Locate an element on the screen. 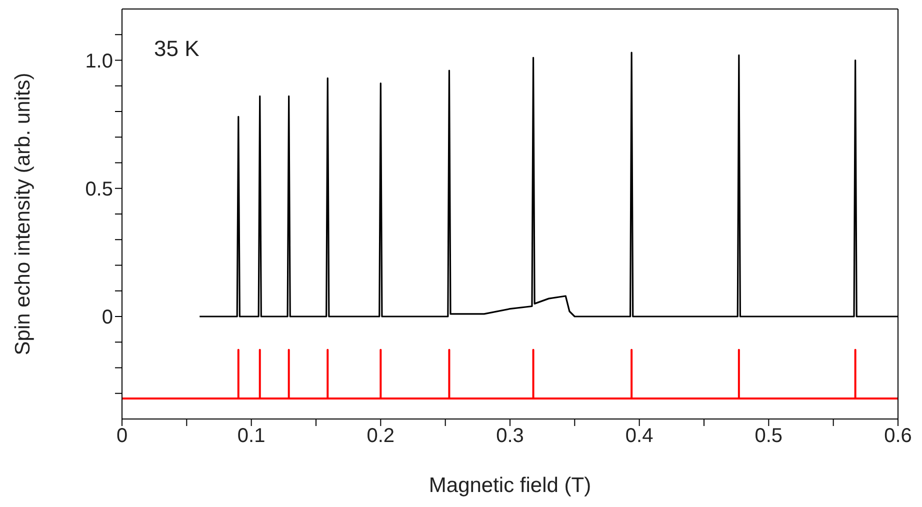 This screenshot has width=922, height=507. y-axis-title: Spin echo intensity (arb. units) is located at coordinates (22, 214).